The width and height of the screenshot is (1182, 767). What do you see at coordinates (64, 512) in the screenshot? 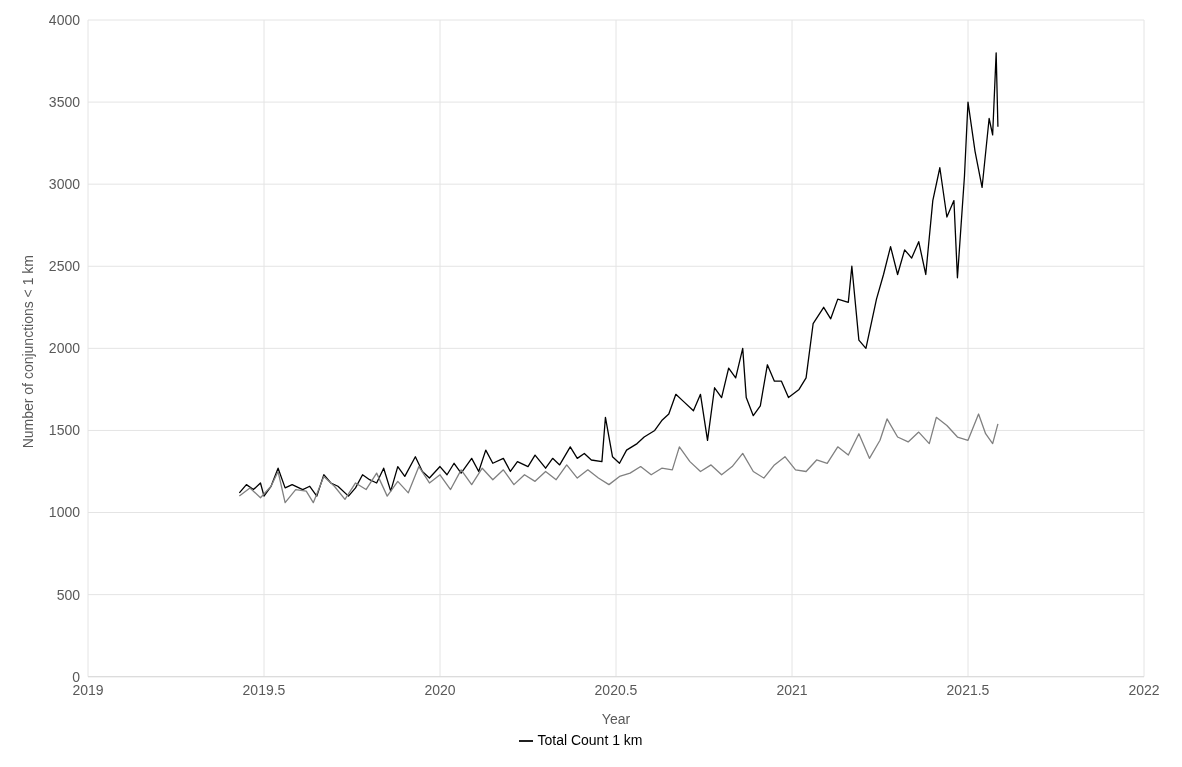
I see `y-tick-label: 1000` at bounding box center [64, 512].